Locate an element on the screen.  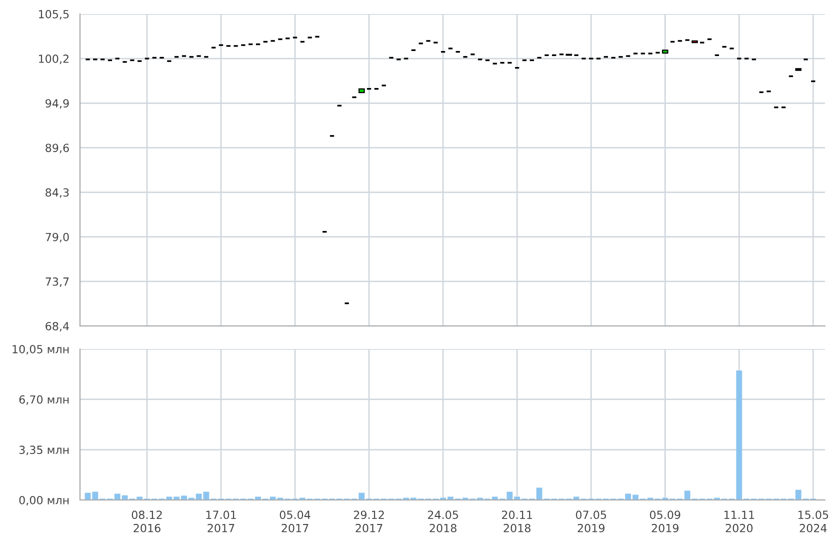
y-tick-label: 73,7 is located at coordinates (57, 282).